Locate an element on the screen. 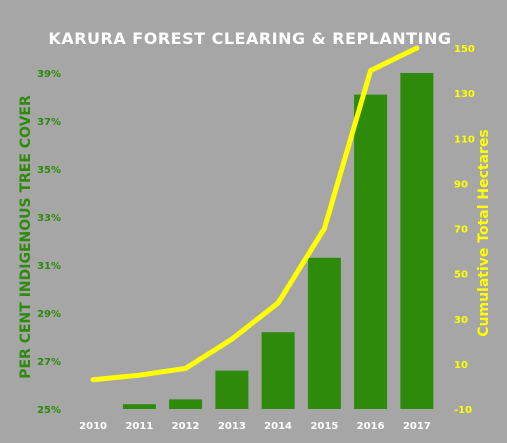 The height and width of the screenshot is (443, 507). right-tick-label: -10 is located at coordinates (463, 410).